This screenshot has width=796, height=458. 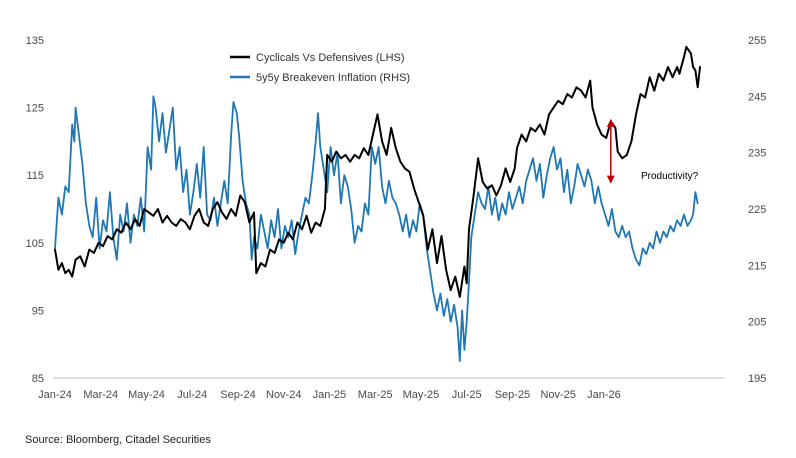 I want to click on left-axis-ticks: 85 95 105 115 125 135, so click(x=35, y=210).